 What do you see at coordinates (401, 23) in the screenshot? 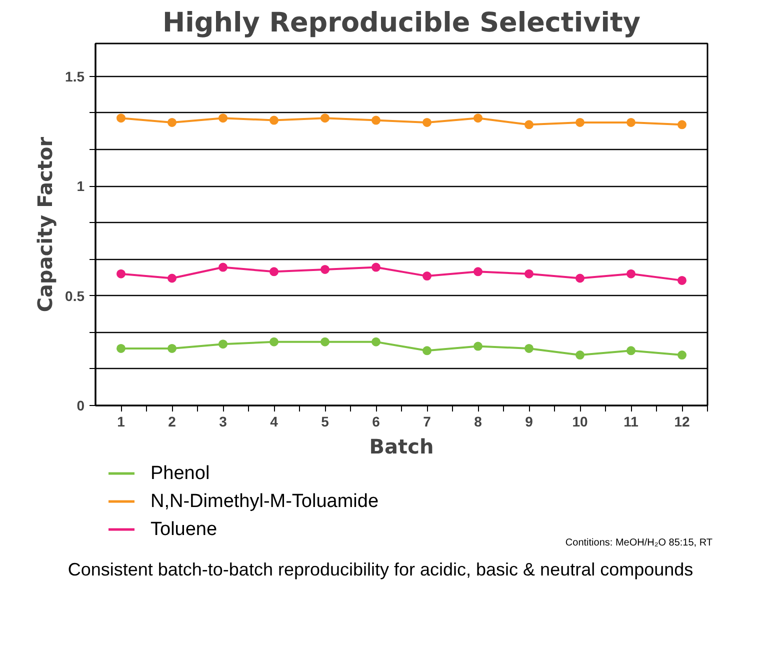
I see `chart-title: Highly Reproducible Selectivity` at bounding box center [401, 23].